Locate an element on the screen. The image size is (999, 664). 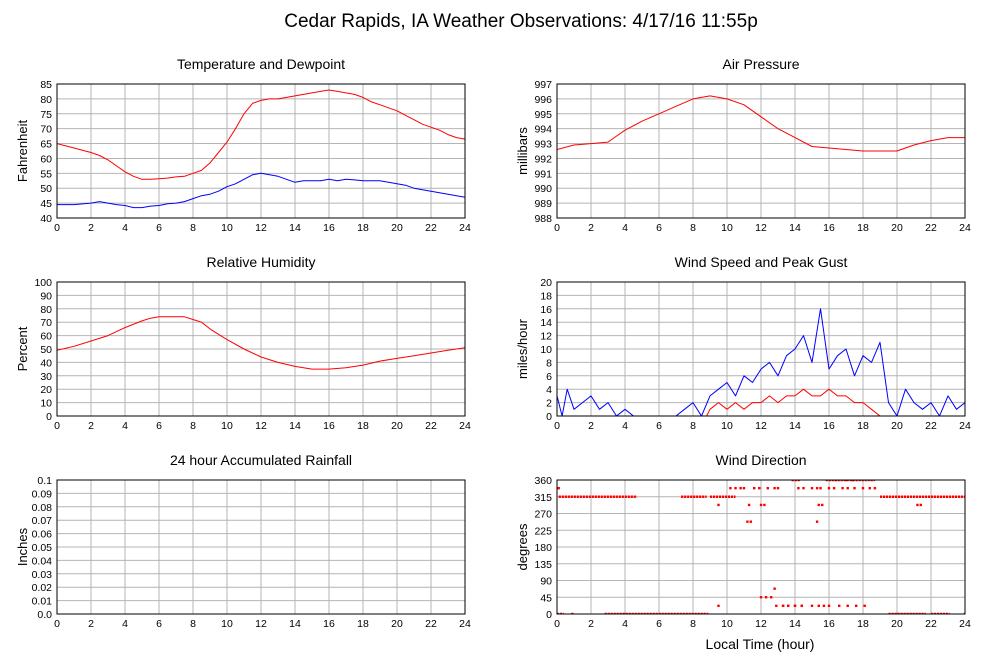
y-tick-label: 90 is located at coordinates (546, 582).